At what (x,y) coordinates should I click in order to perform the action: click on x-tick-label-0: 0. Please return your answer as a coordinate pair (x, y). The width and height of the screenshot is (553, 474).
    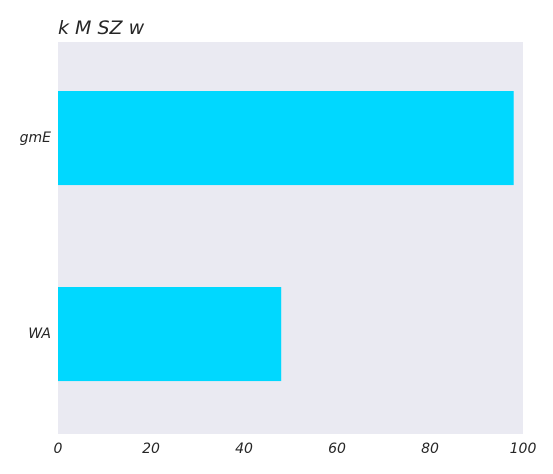
    Looking at the image, I should click on (58, 449).